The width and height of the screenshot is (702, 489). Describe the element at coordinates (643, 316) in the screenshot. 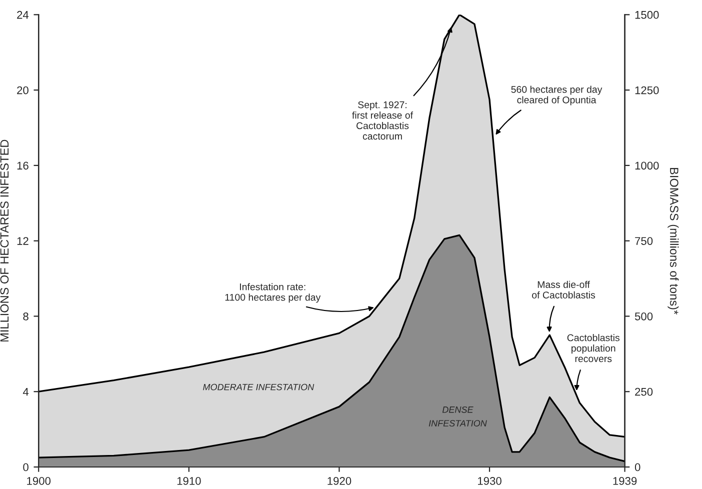

I see `y2-tick-label: 500` at that location.